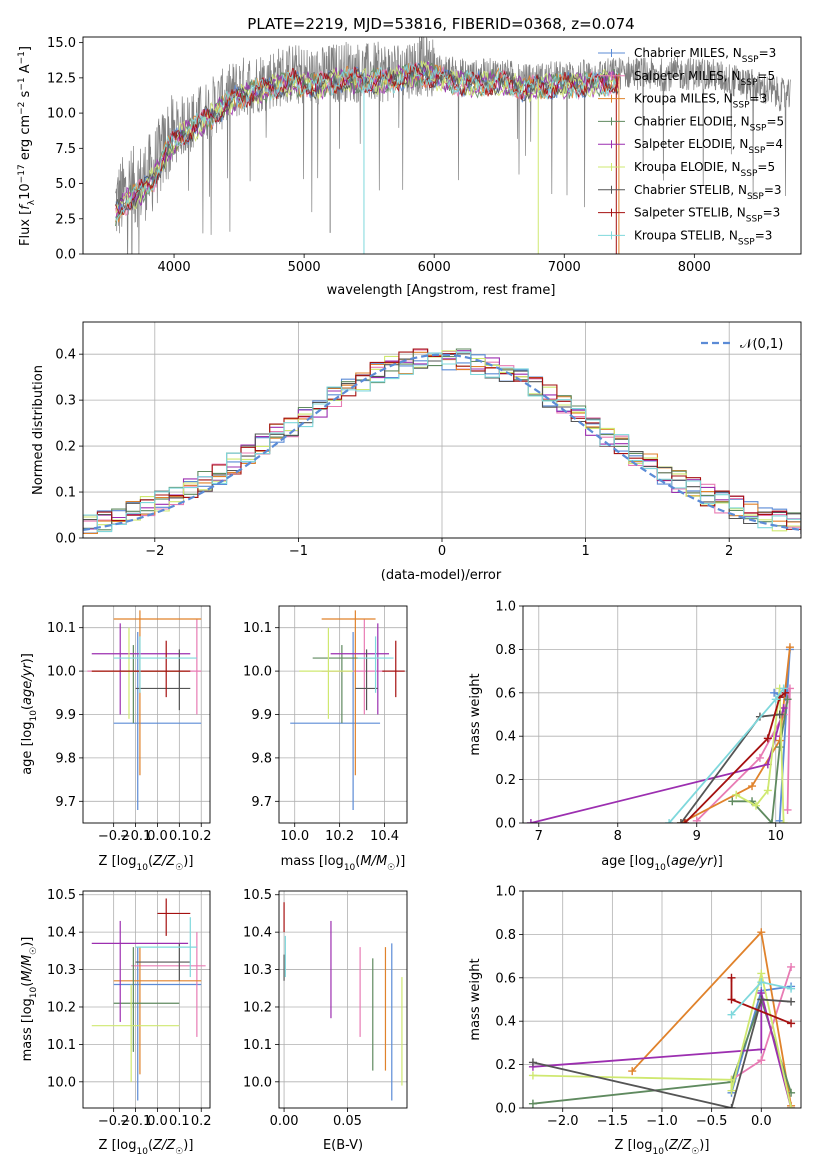 This screenshot has height=1170, width=819. I want to click on y-tick-label: 10.4, so click(61, 933).